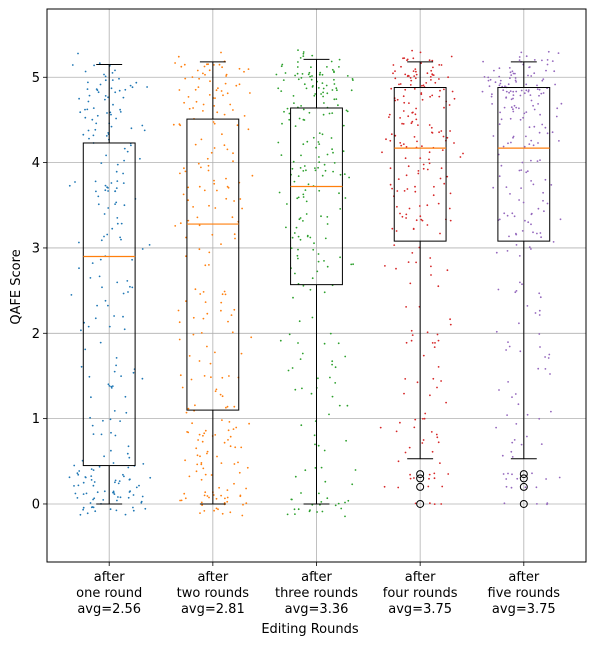  I want to click on x-tick-label: avg=2.56, so click(109, 609).